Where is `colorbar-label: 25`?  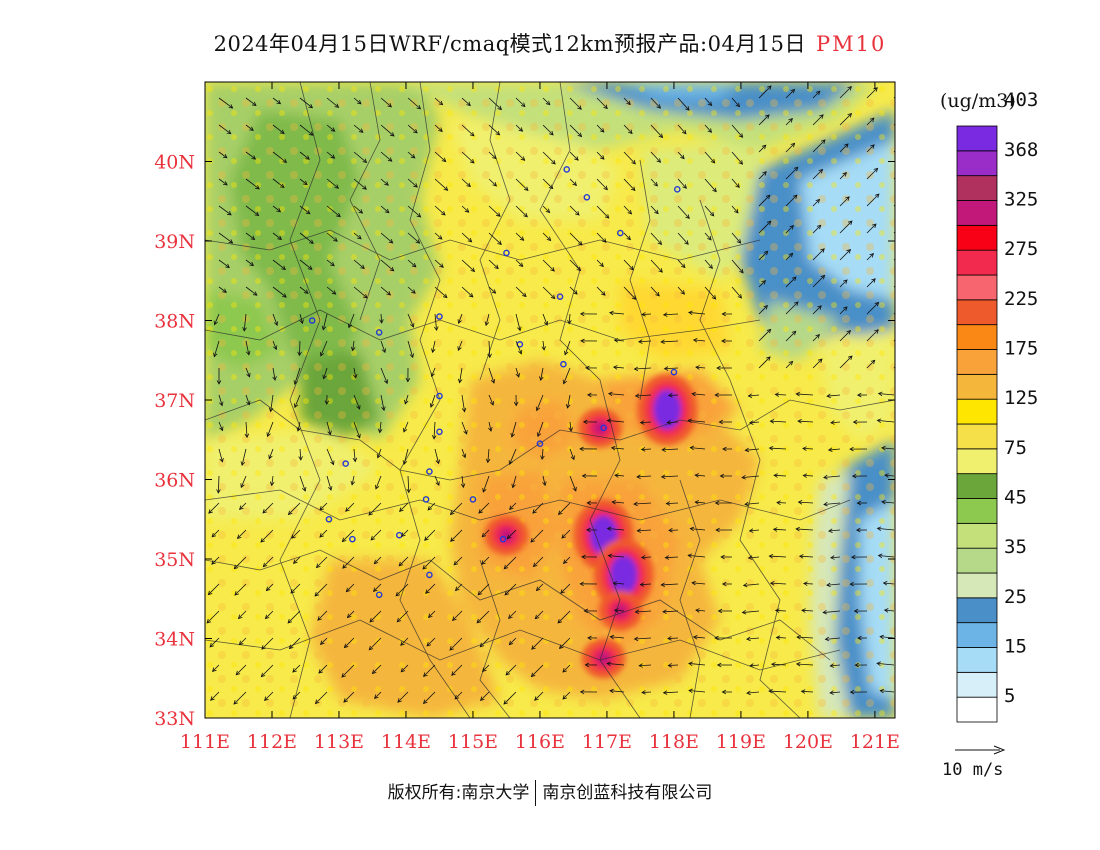 colorbar-label: 25 is located at coordinates (1015, 597).